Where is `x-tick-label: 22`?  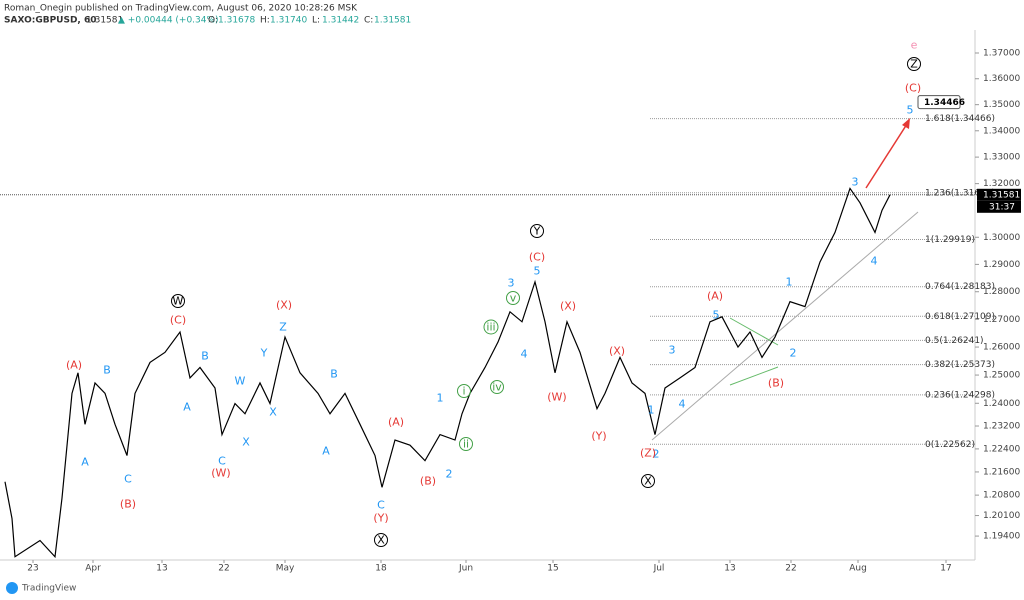 x-tick-label: 22 is located at coordinates (223, 569).